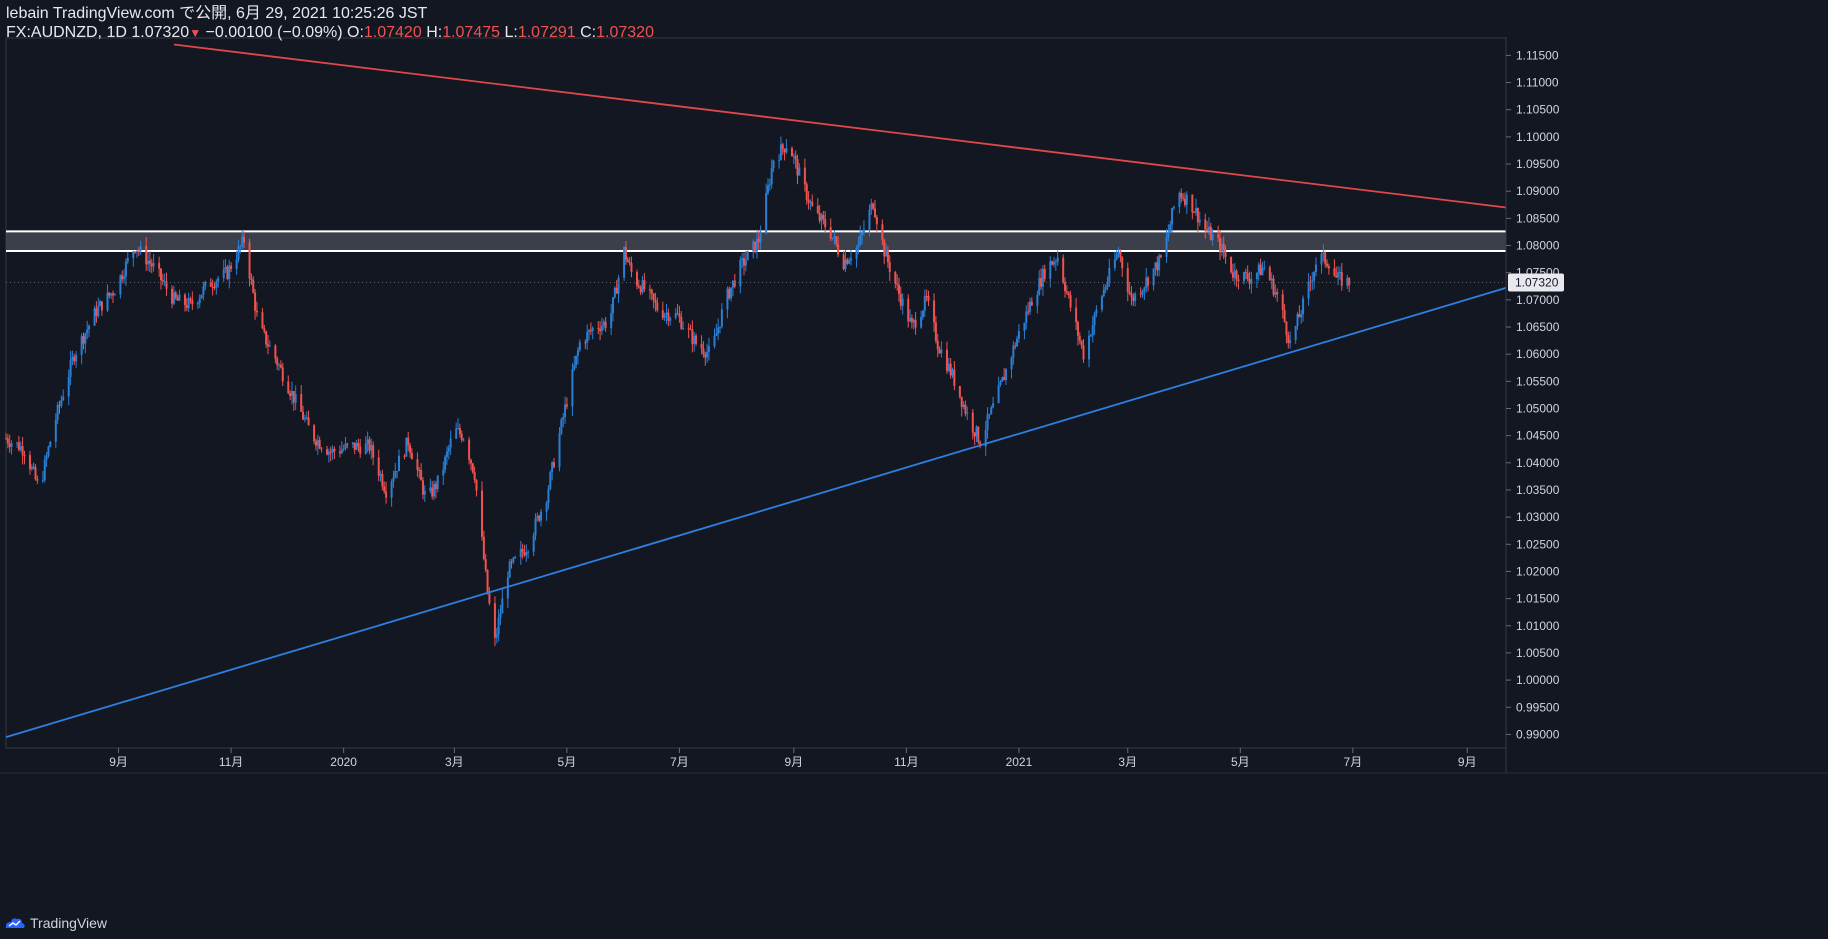 This screenshot has width=1828, height=939. I want to click on brand-footer: TradingView, so click(55, 923).